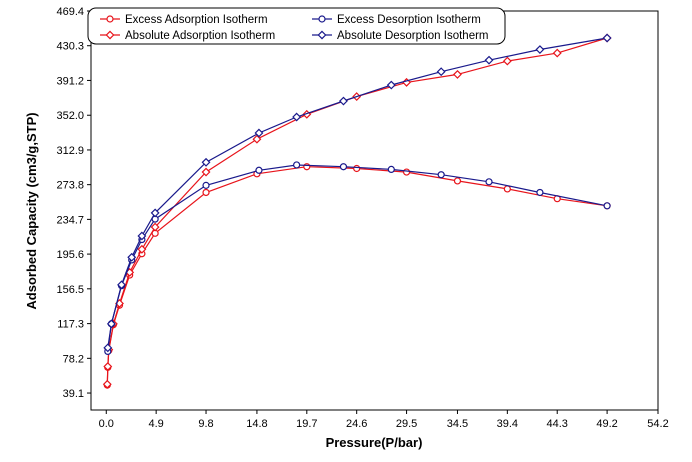 The image size is (692, 462). What do you see at coordinates (322, 19) in the screenshot?
I see `legend-excess-desorption-isotherm-point` at bounding box center [322, 19].